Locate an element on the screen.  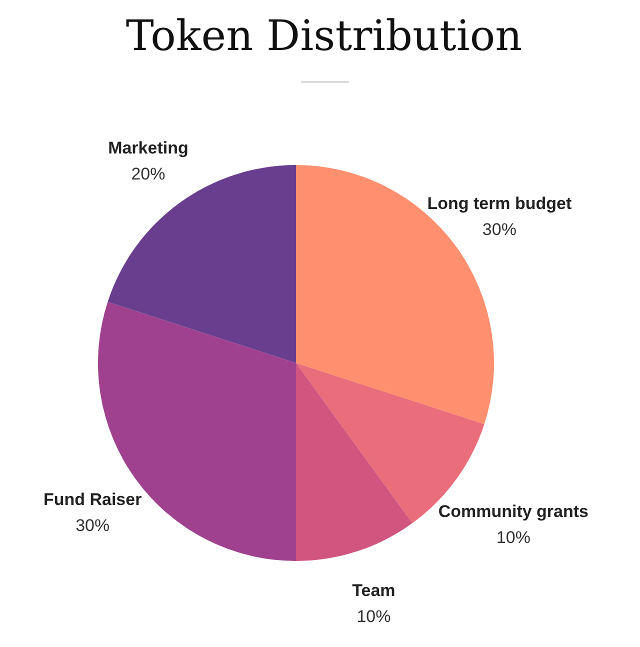
slice-label: Fund Raiser is located at coordinates (92, 499).